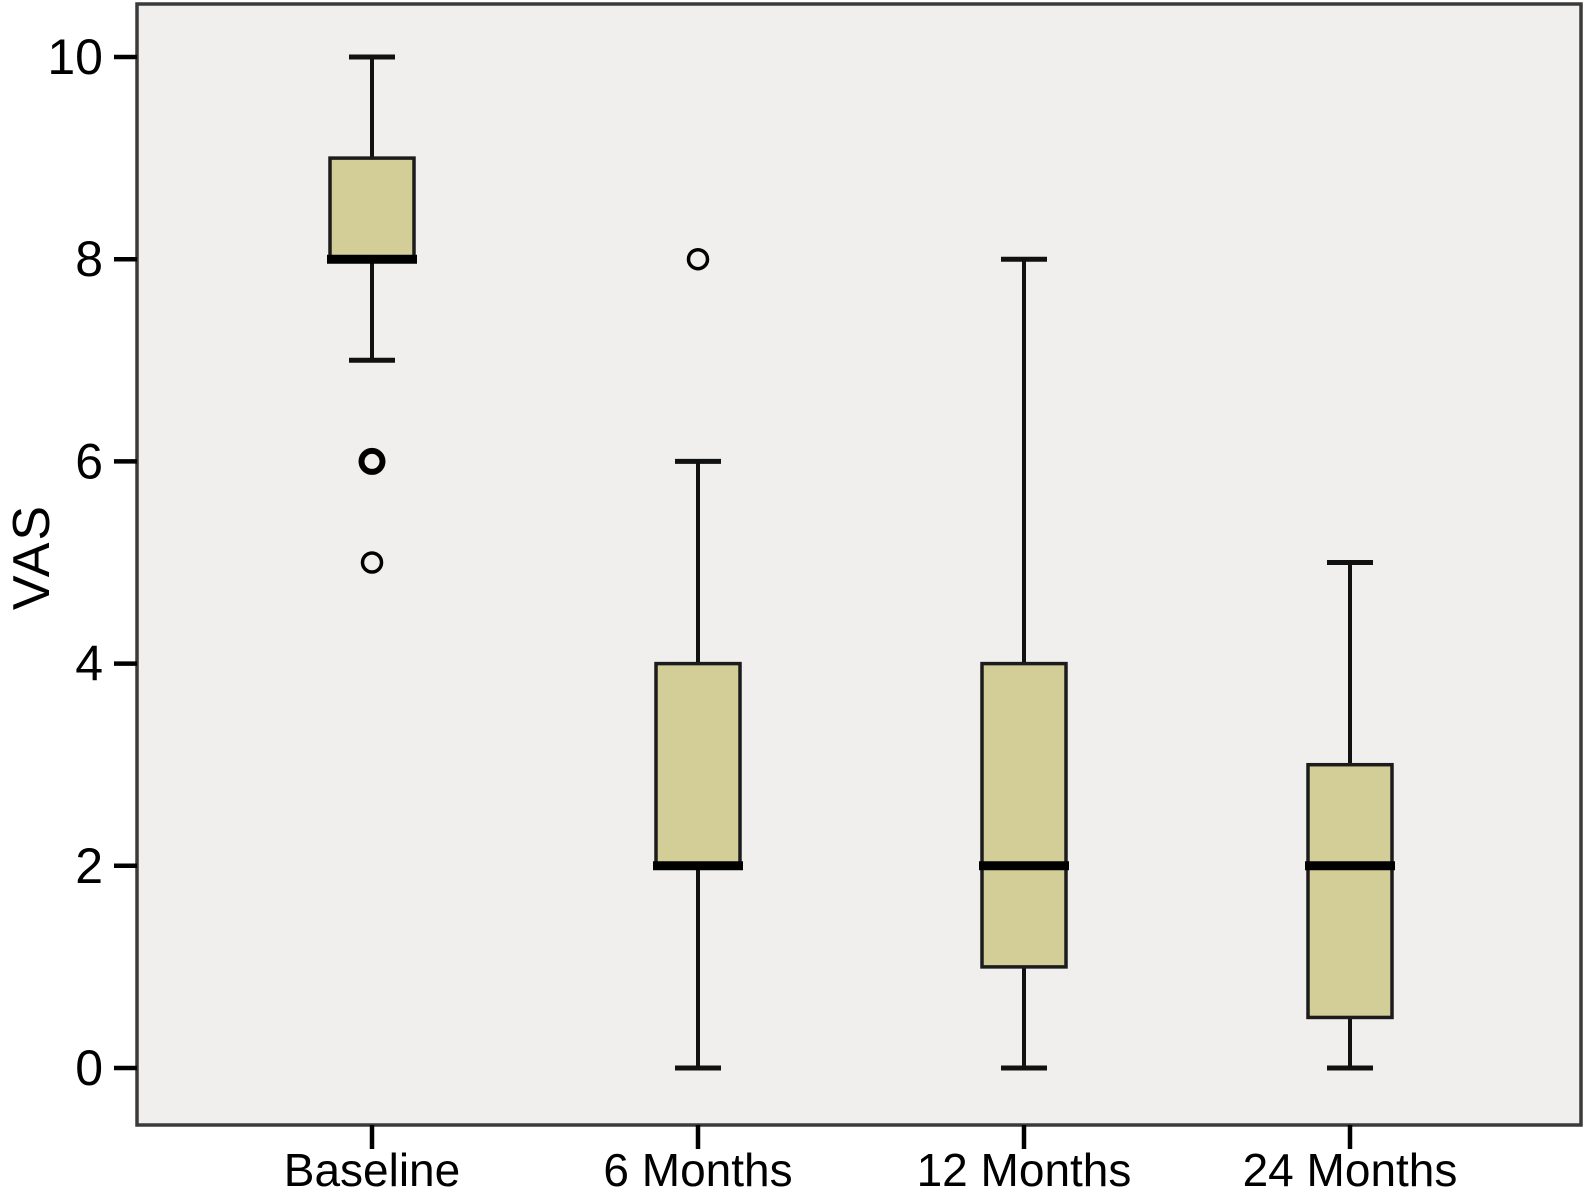 This screenshot has height=1196, width=1588. I want to click on x-category-label-6-months: 6 Months, so click(697, 1170).